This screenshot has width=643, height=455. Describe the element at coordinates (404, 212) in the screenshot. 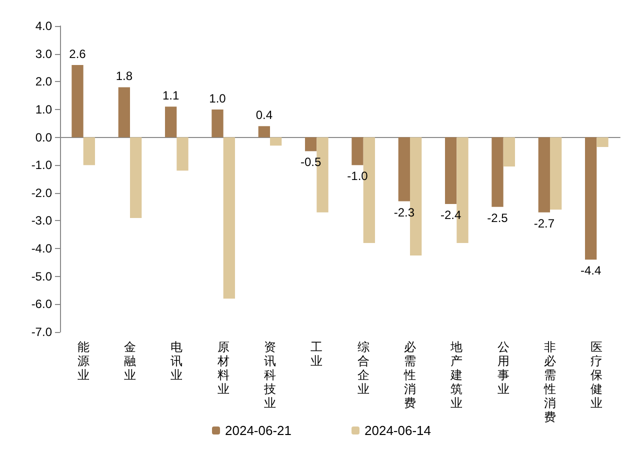

I see `data-label: -2.3` at that location.